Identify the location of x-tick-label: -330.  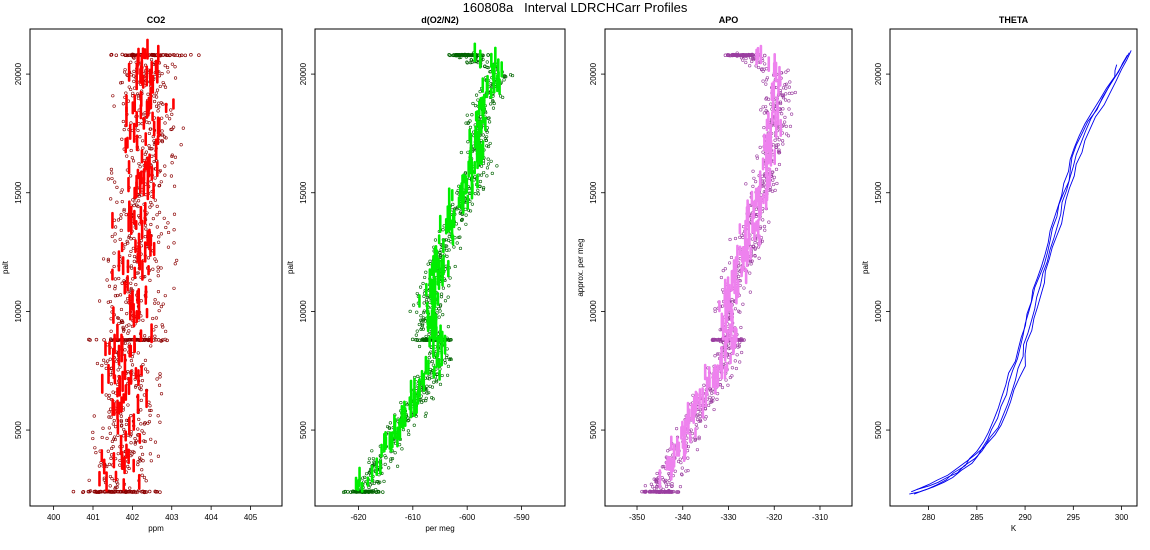
(728, 517).